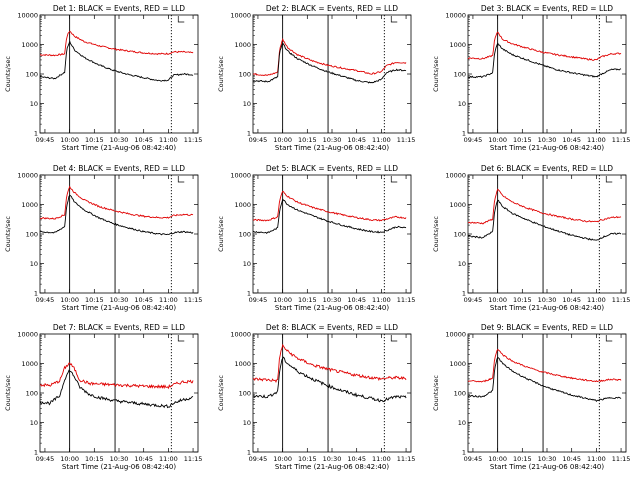 Image resolution: width=640 pixels, height=480 pixels. Describe the element at coordinates (119, 8) in the screenshot. I see `panel-title: Det 1: BLACK = Events, RED = LLD` at that location.